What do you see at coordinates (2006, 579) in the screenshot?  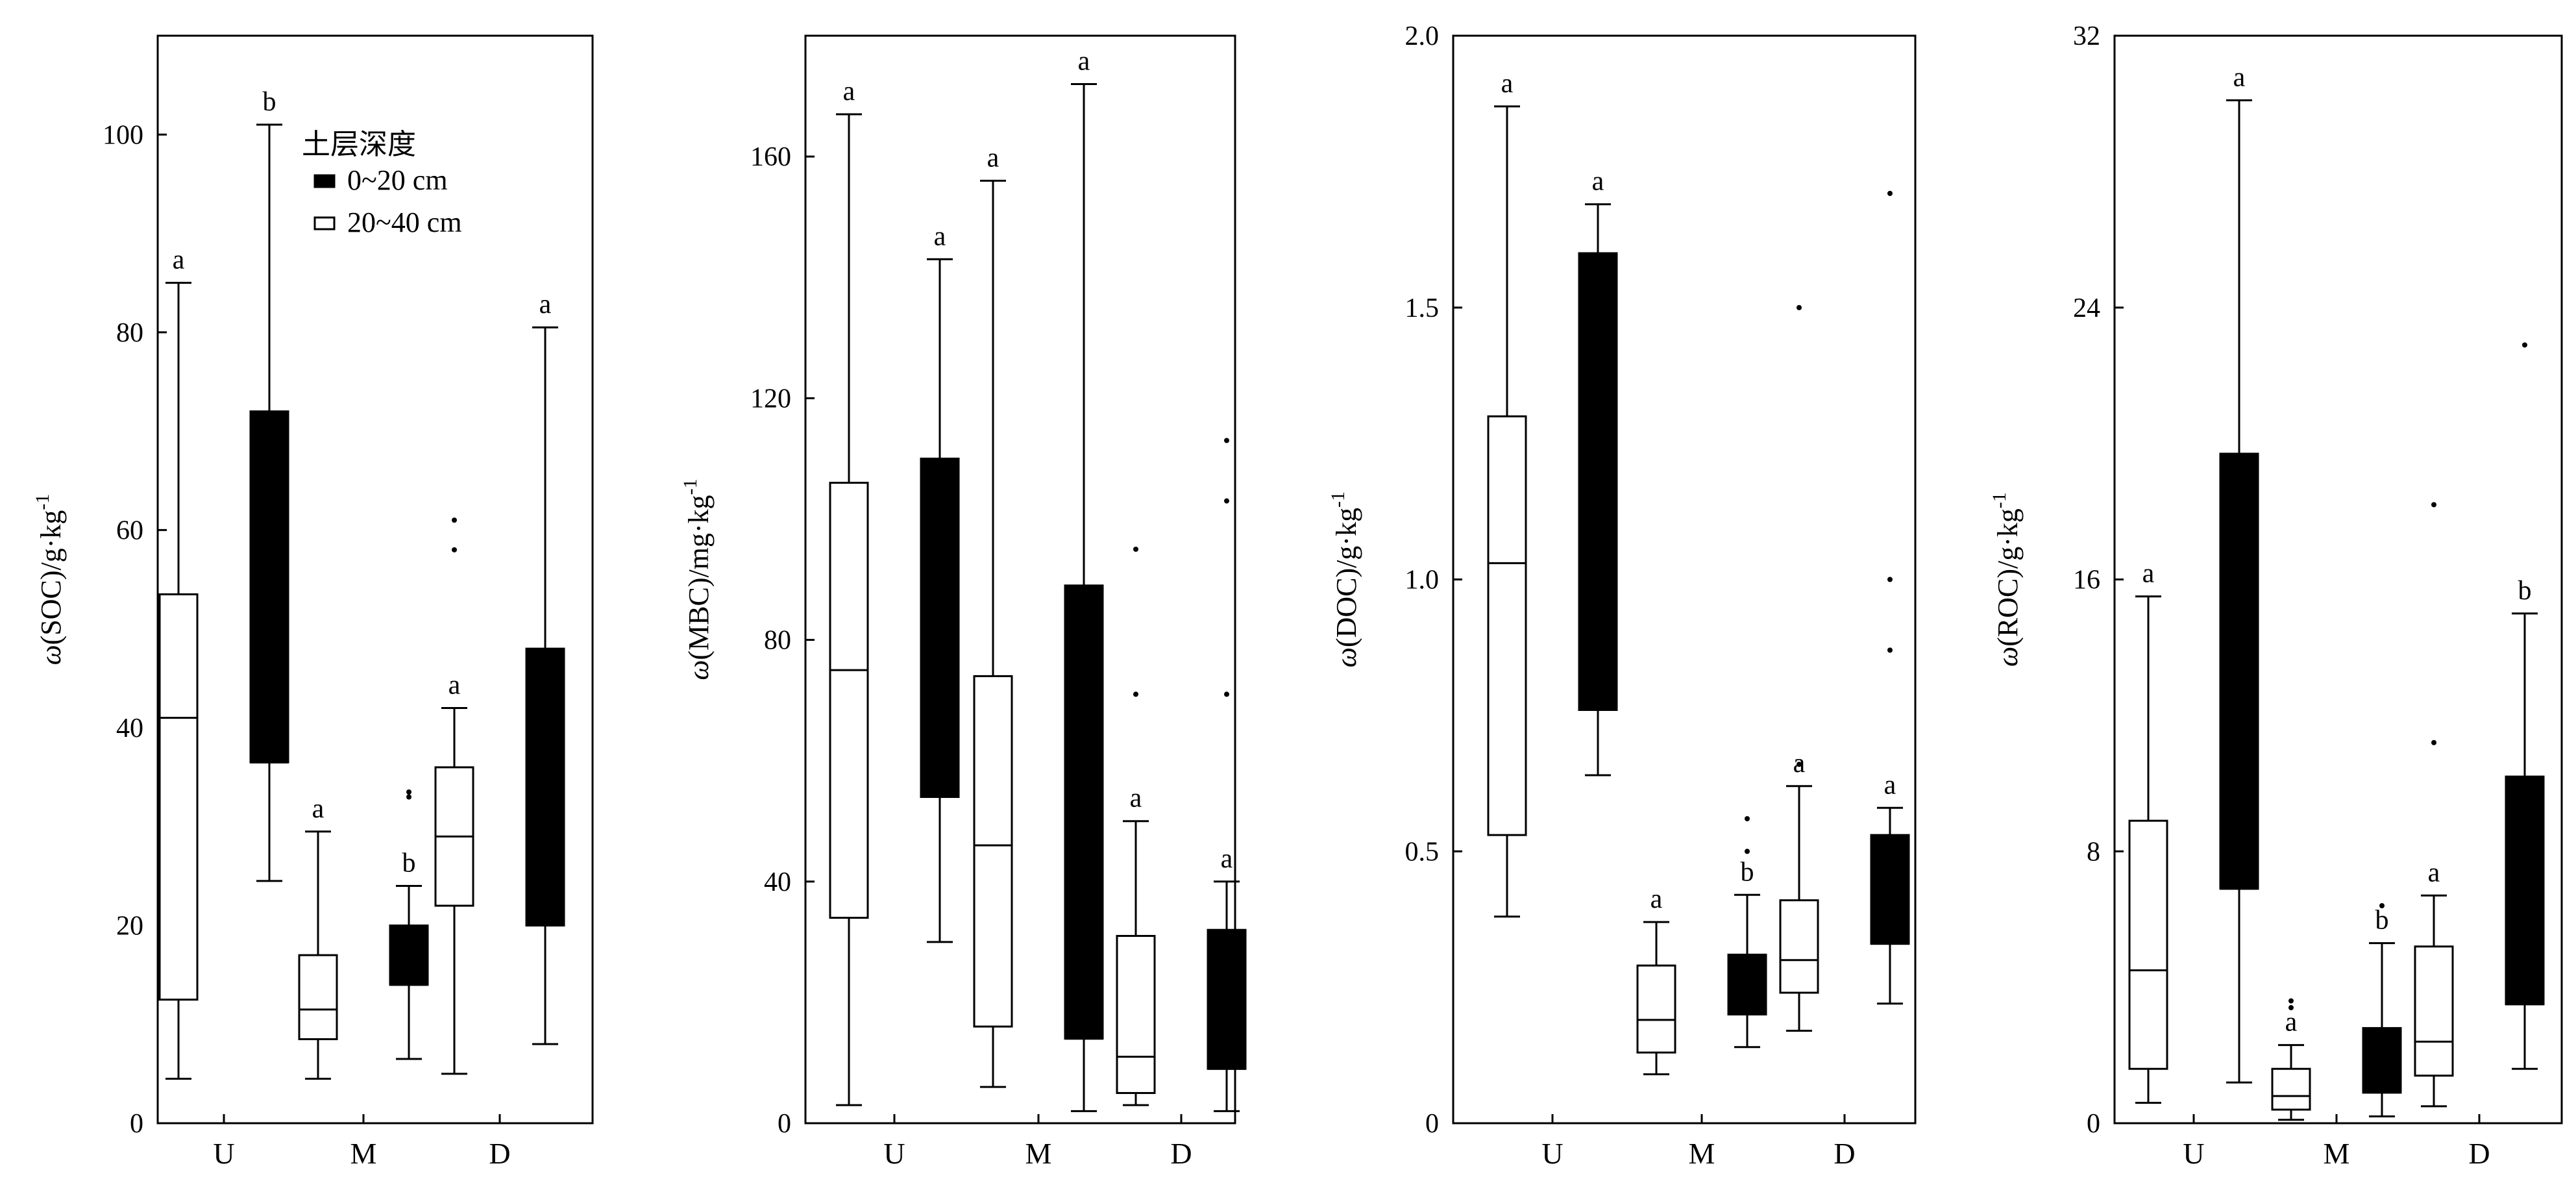 I see `y-axis-label: ω(ROC)/g·kg-1` at bounding box center [2006, 579].